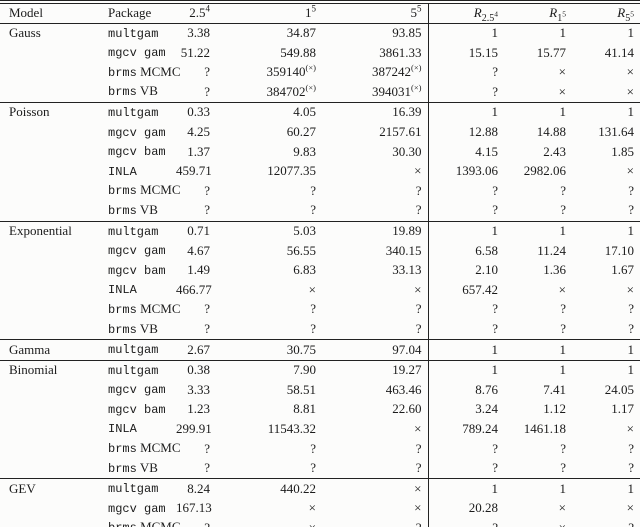 Image resolution: width=640 pixels, height=527 pixels. What do you see at coordinates (465, 251) in the screenshot?
I see `ratio-cell: 6.58` at bounding box center [465, 251].